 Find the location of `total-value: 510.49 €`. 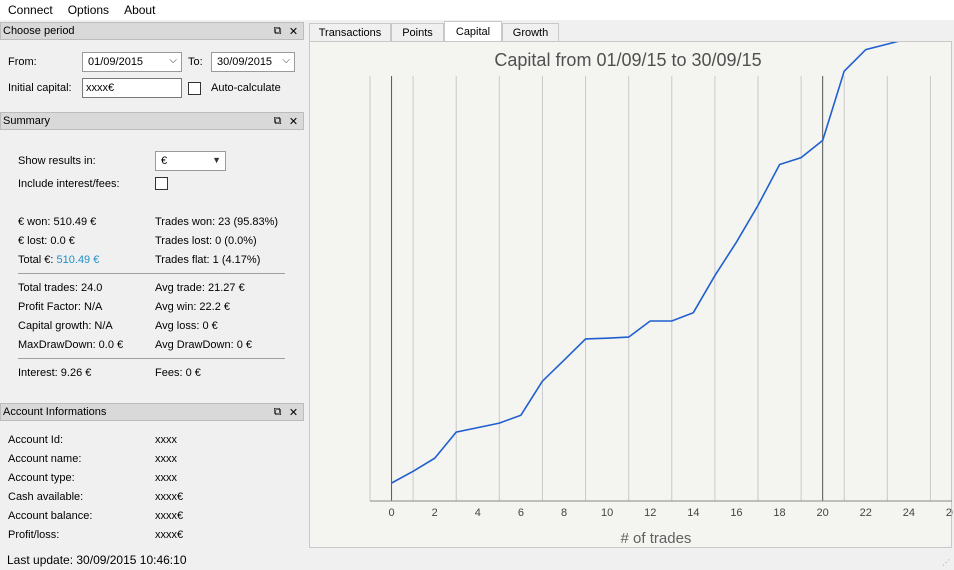

total-value: 510.49 € is located at coordinates (78, 260).